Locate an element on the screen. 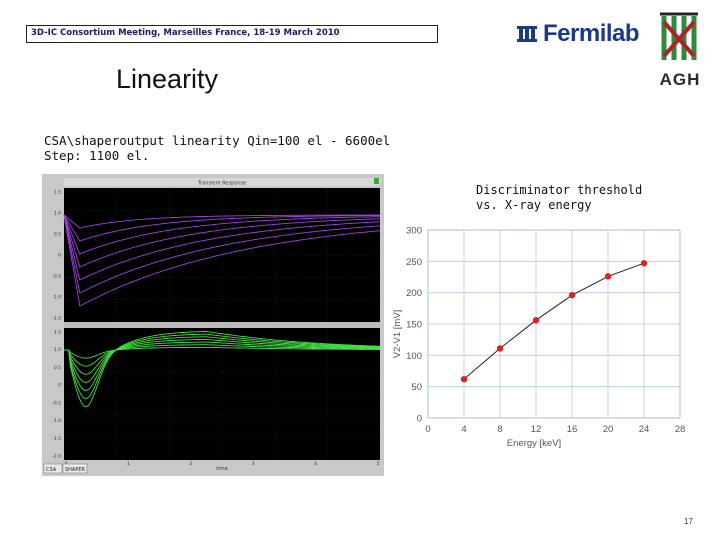  x-tick-label: 0 is located at coordinates (427, 429).